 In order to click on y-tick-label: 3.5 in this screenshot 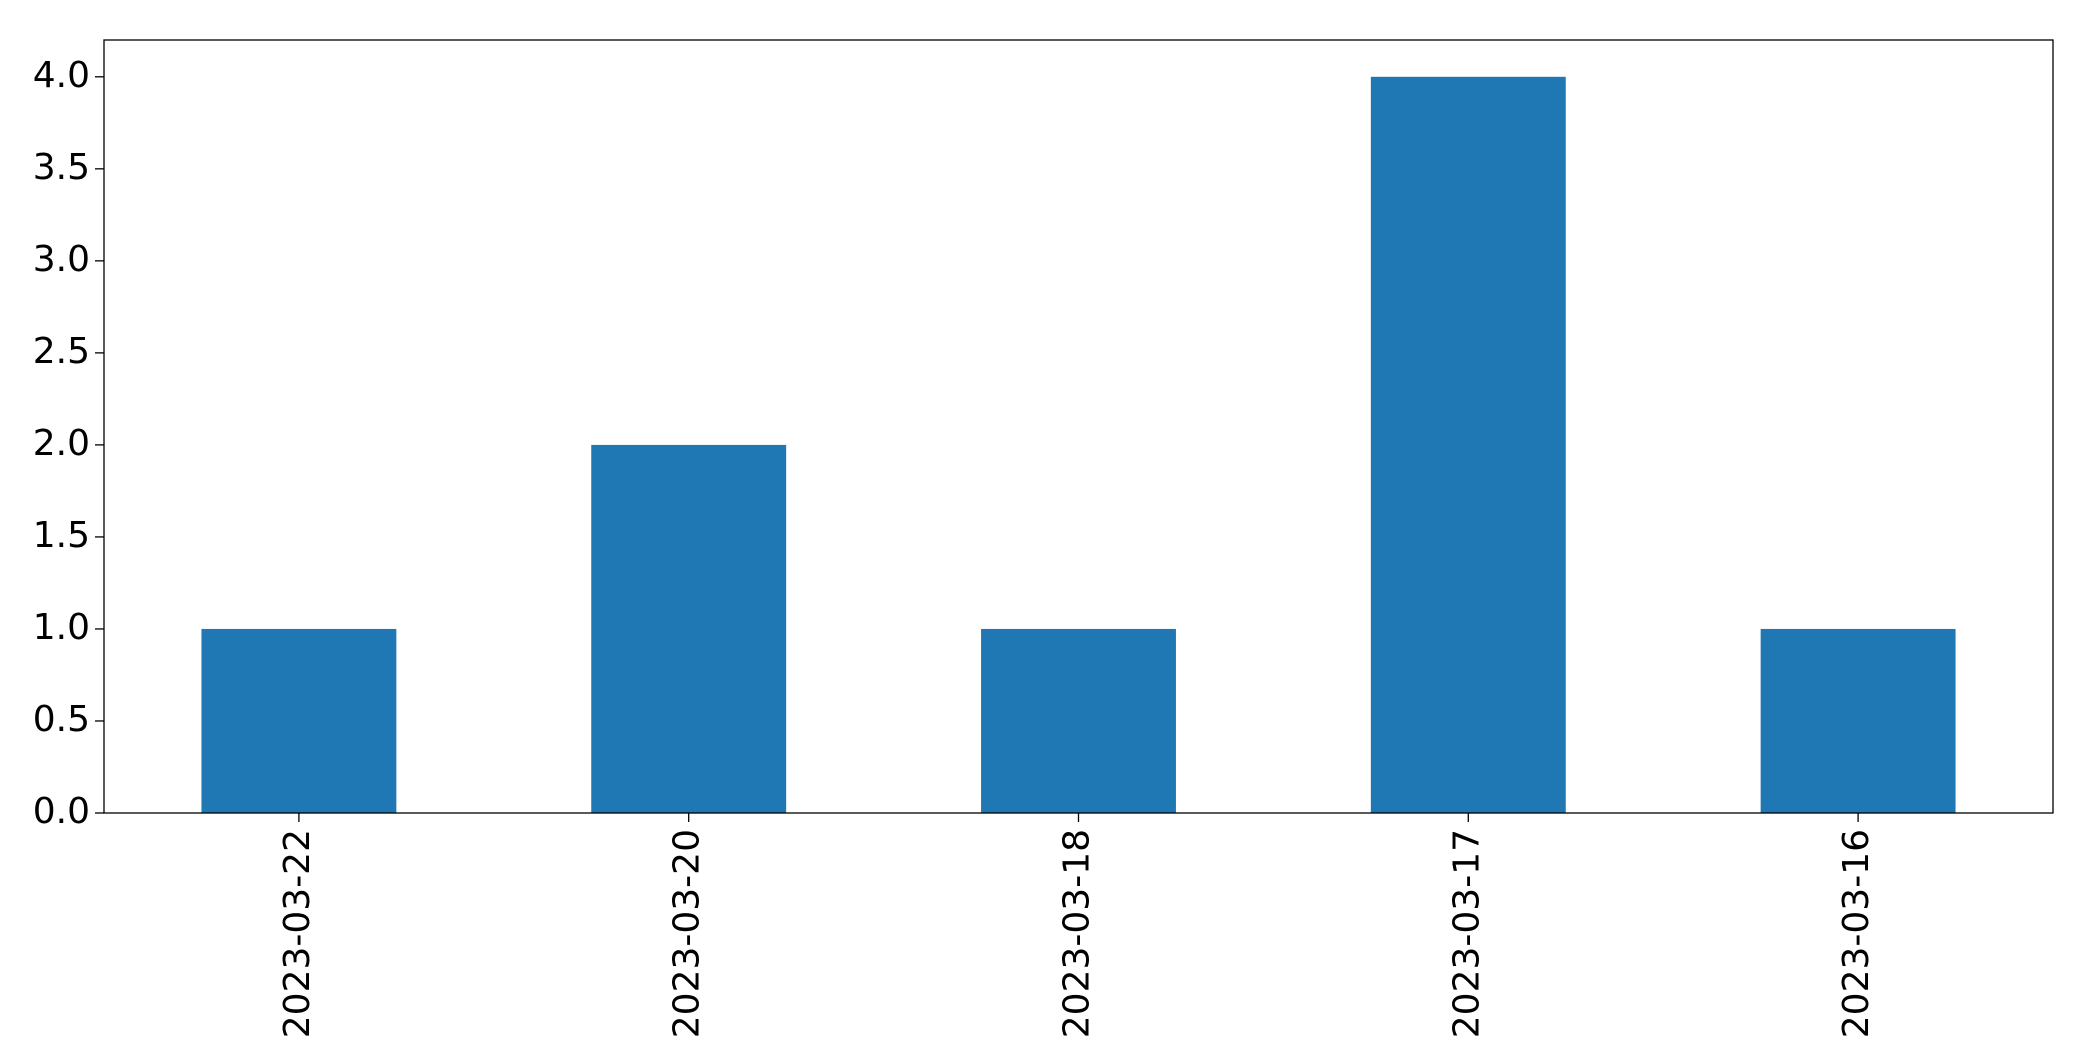, I will do `click(61, 167)`.